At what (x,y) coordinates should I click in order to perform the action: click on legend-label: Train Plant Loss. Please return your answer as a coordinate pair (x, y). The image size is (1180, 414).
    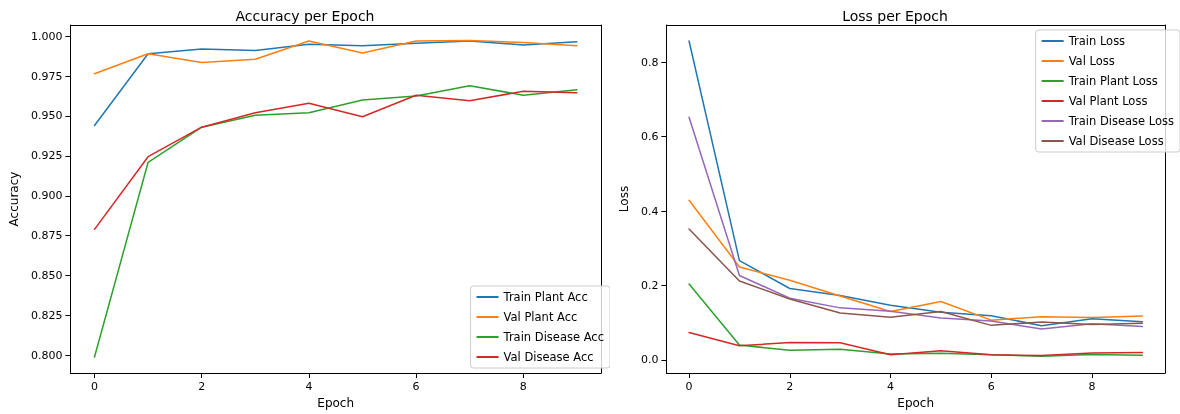
    Looking at the image, I should click on (1112, 81).